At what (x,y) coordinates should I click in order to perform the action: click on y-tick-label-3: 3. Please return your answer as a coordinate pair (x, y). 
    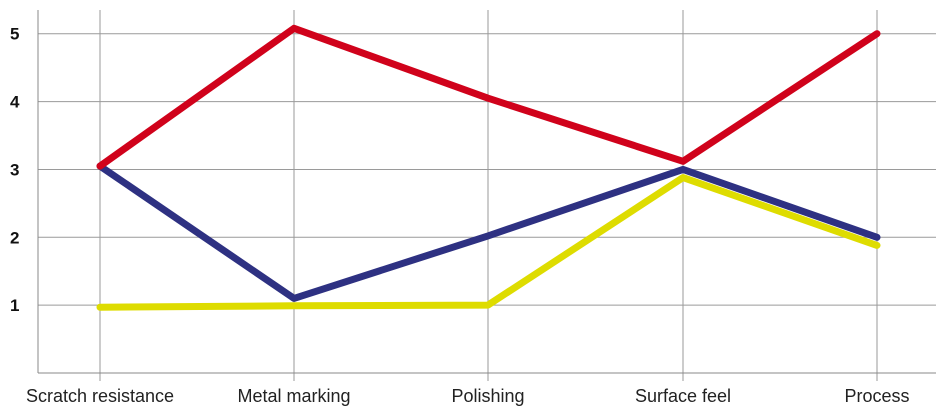
    Looking at the image, I should click on (14, 169).